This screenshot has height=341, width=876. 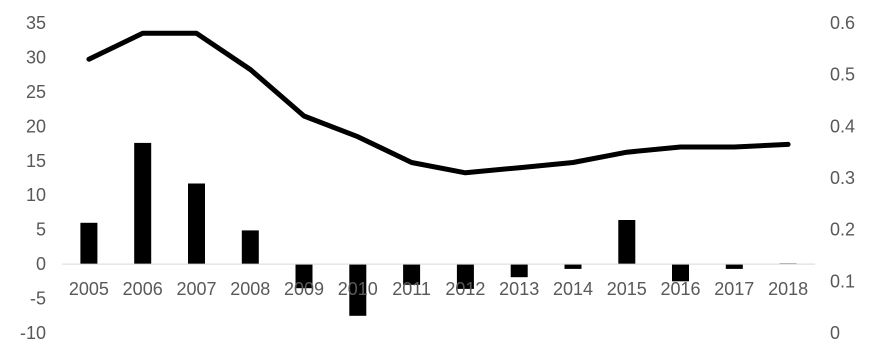 I want to click on y-left-tick-label: 15, so click(x=36, y=161).